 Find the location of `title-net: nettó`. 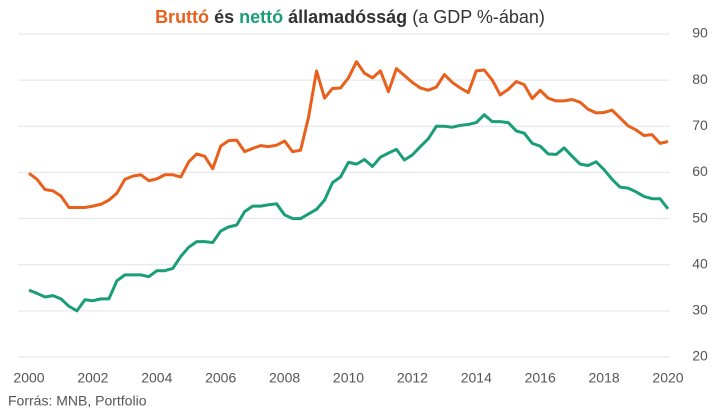

title-net: nettó is located at coordinates (261, 17).